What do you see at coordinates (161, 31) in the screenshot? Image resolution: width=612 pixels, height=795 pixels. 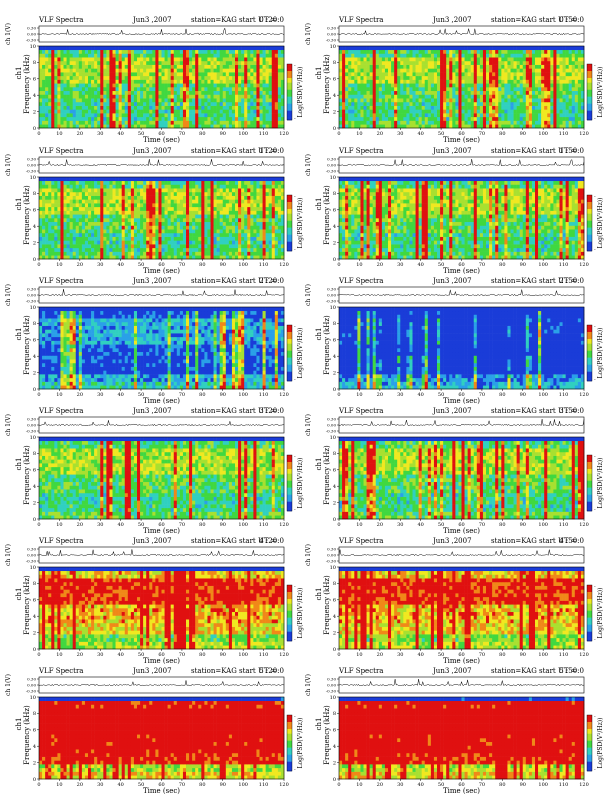 I see `trace-line` at bounding box center [161, 31].